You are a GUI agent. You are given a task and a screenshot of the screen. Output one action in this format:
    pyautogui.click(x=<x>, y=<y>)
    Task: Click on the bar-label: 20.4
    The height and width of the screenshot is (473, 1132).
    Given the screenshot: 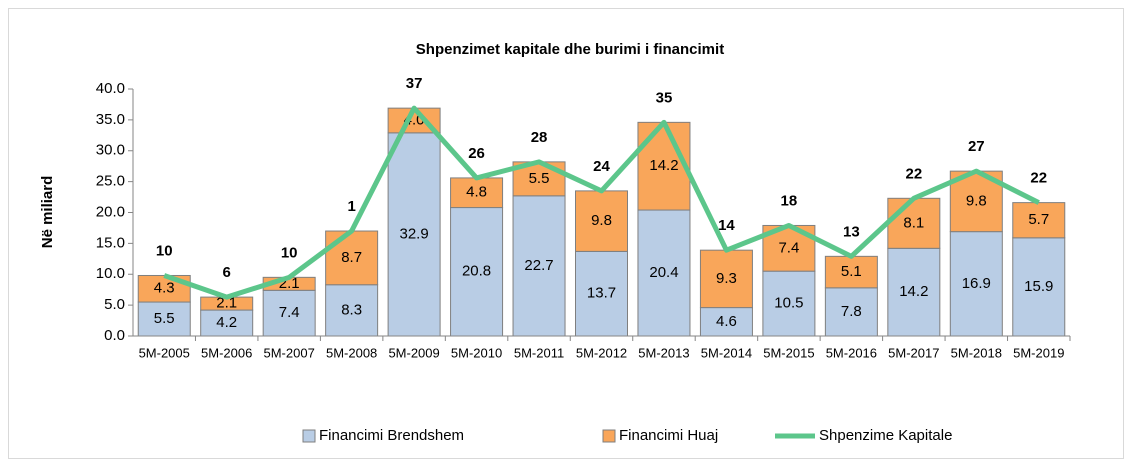 What is the action you would take?
    pyautogui.click(x=663, y=272)
    